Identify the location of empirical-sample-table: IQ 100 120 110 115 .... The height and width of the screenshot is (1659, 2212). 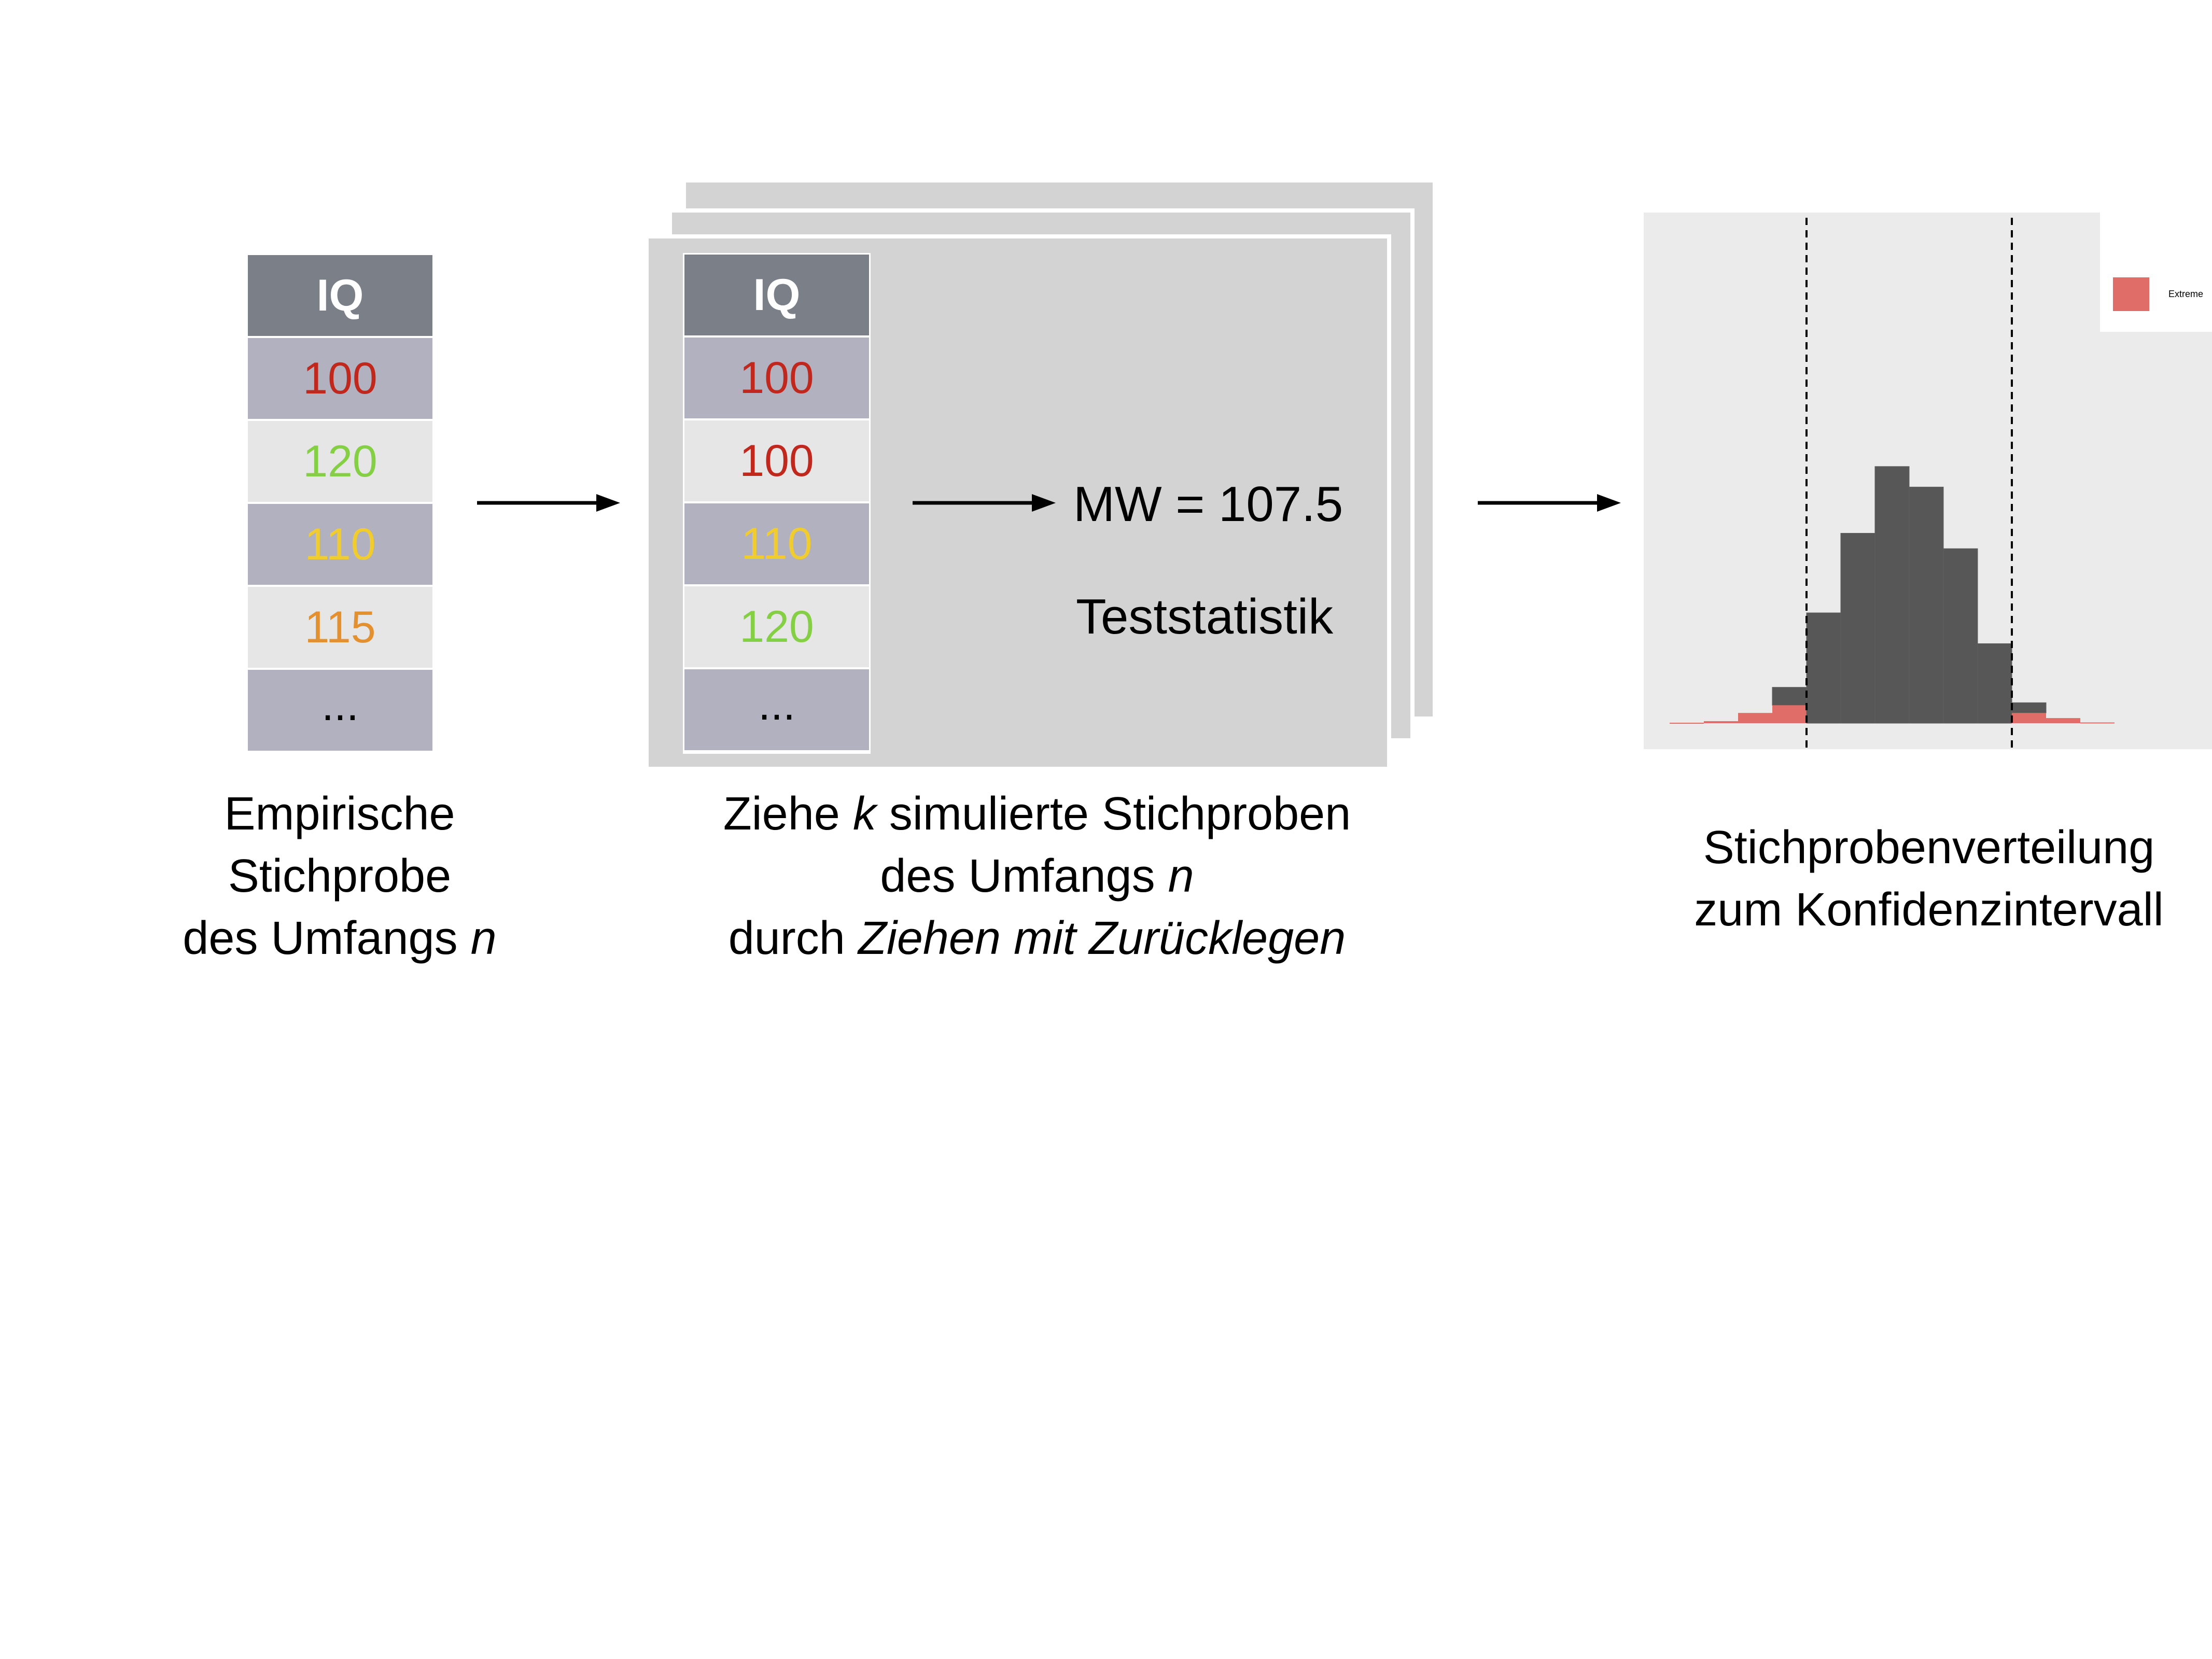
(340, 504).